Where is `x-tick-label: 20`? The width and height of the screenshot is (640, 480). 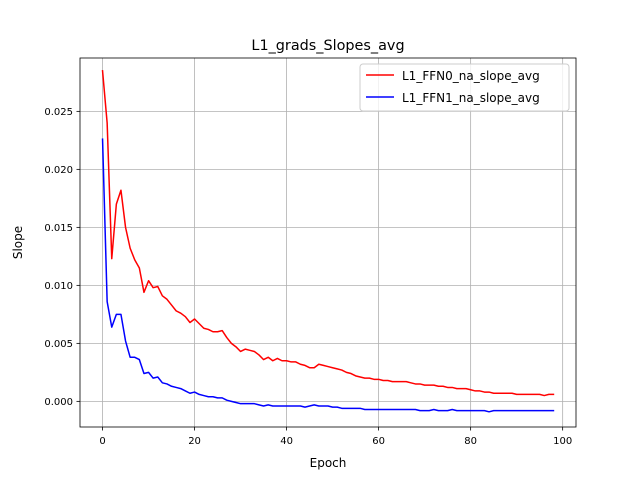
x-tick-label: 20 is located at coordinates (194, 441).